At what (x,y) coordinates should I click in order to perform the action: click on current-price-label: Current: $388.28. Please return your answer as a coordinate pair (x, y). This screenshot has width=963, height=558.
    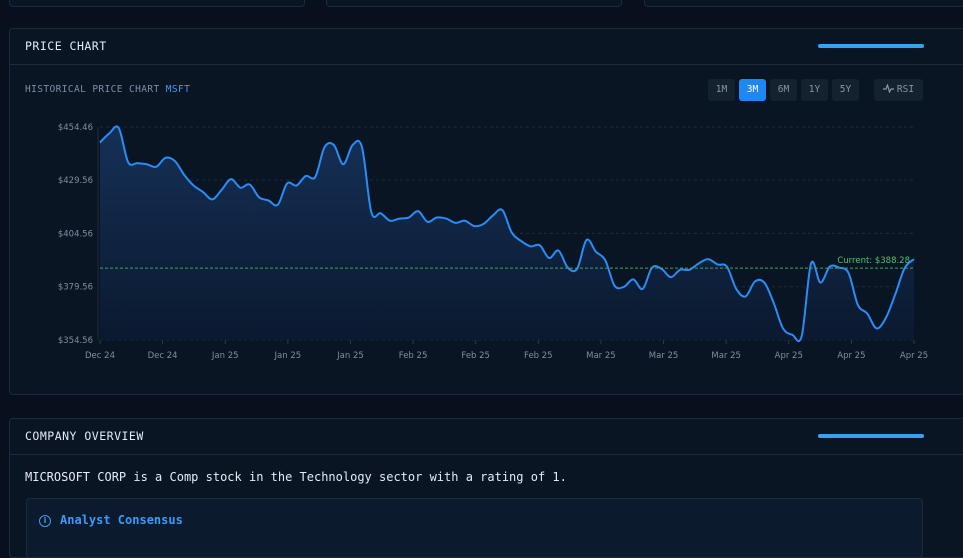
    Looking at the image, I should click on (873, 261).